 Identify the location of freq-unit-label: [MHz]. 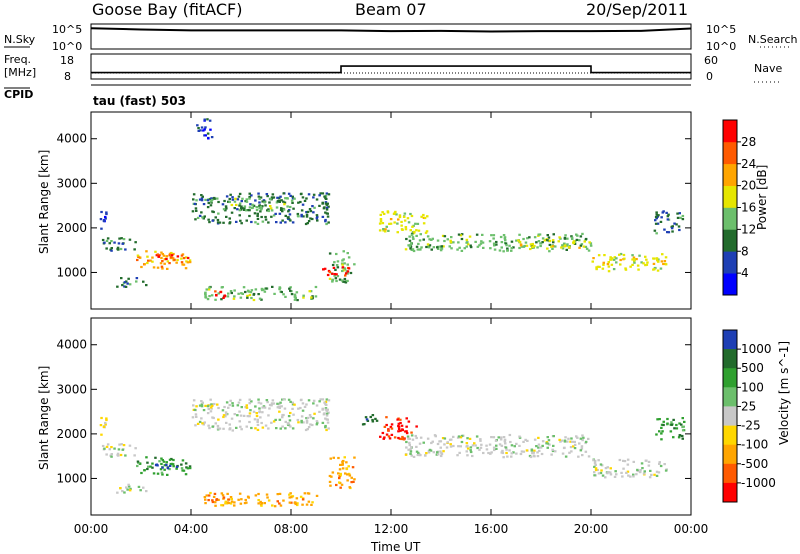
(20, 72).